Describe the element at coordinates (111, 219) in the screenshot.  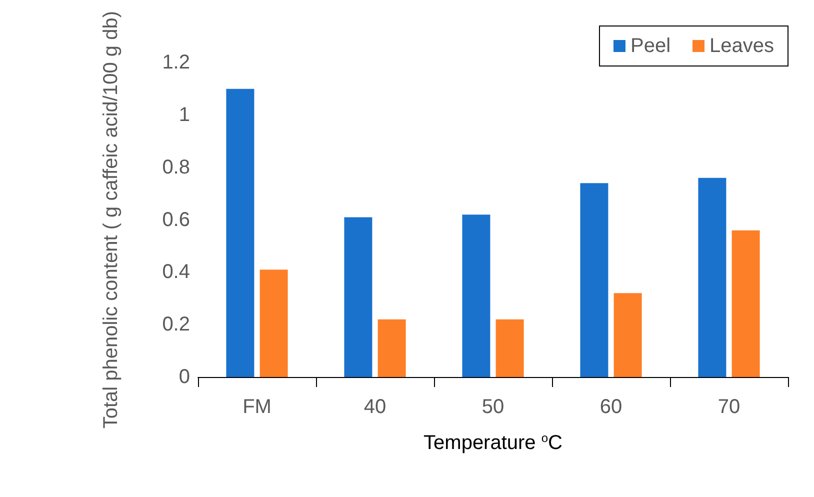
I see `y-axis-title: Total phenolic content ( g caffeic acid/100 g db)` at that location.